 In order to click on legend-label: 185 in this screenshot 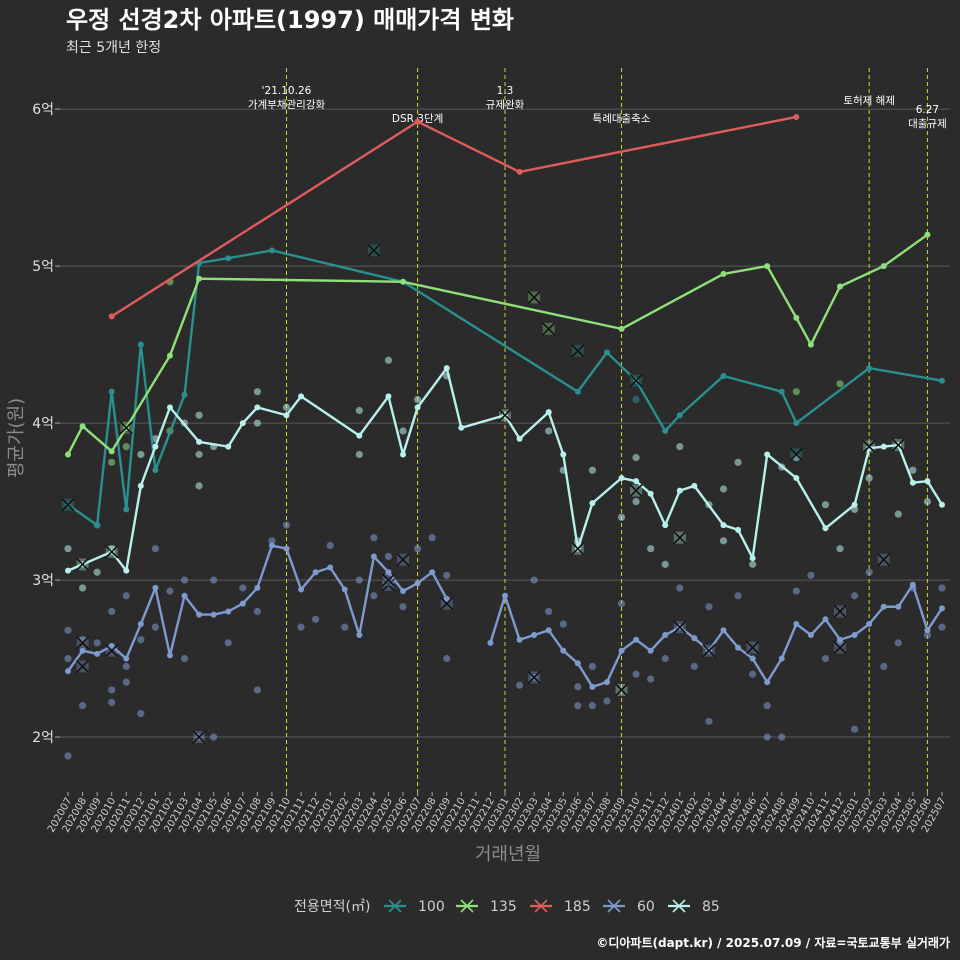, I will do `click(577, 907)`.